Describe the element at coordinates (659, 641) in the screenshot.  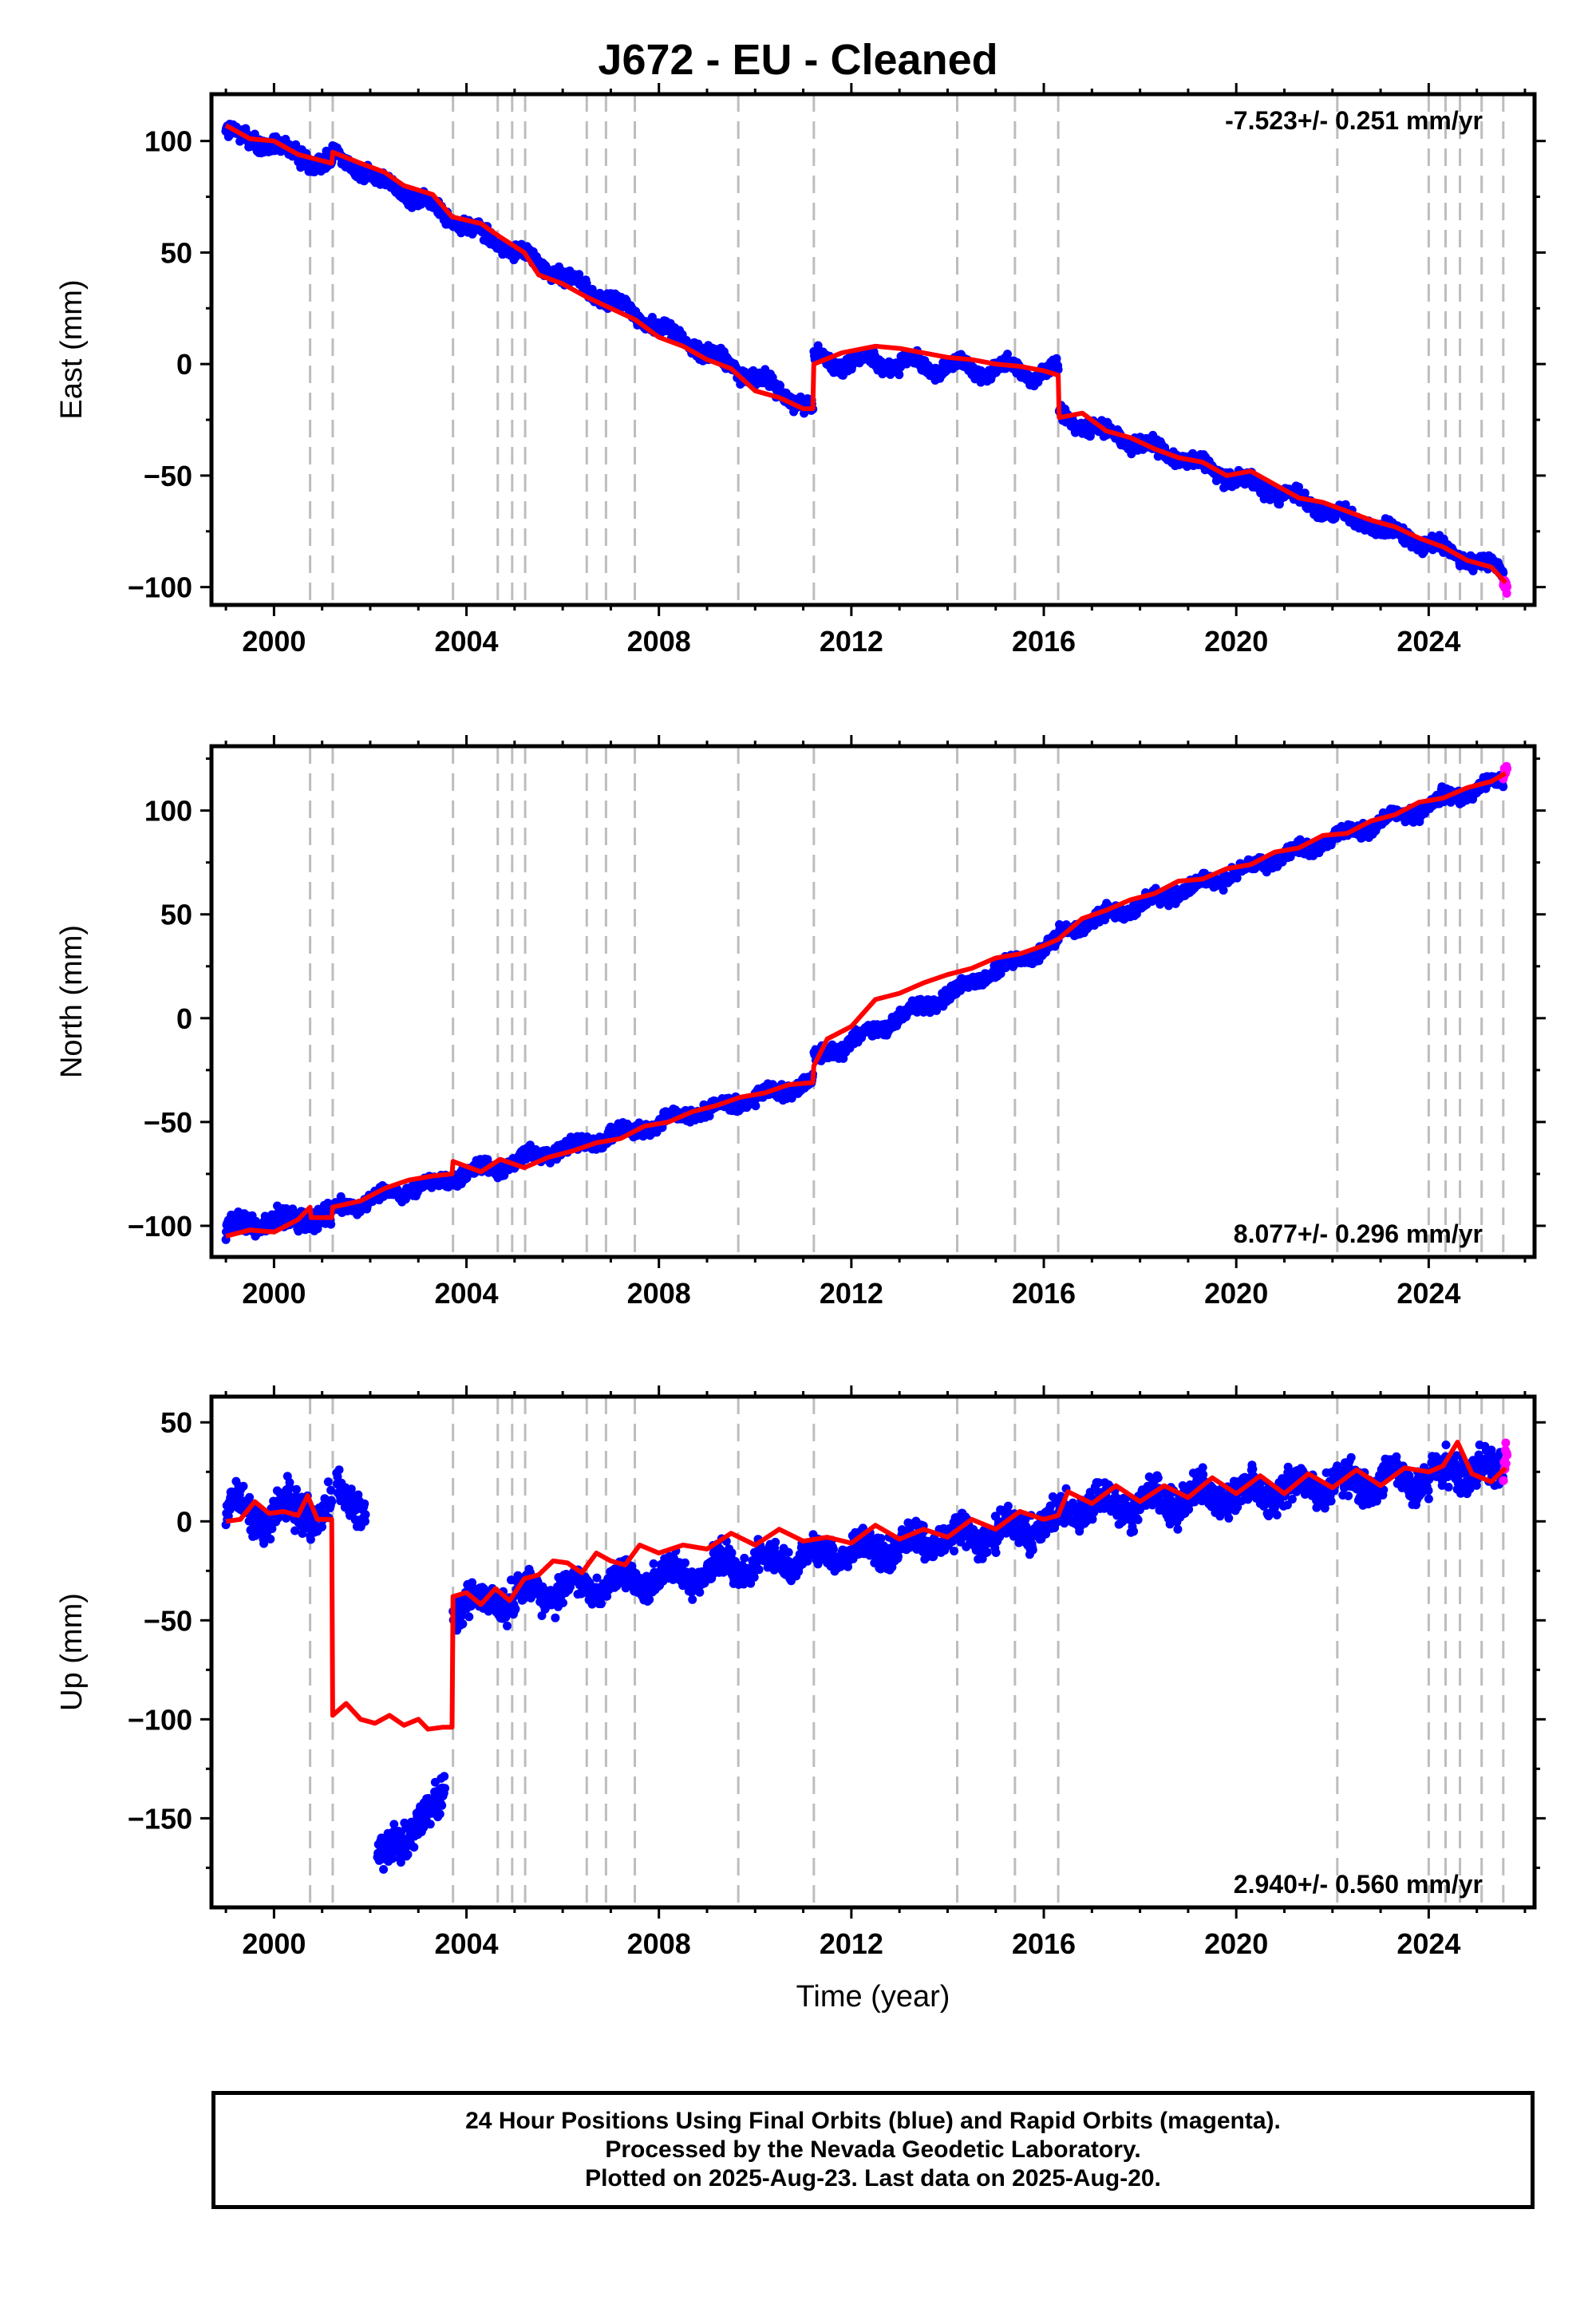
I see `x-tick-label: 2008` at that location.